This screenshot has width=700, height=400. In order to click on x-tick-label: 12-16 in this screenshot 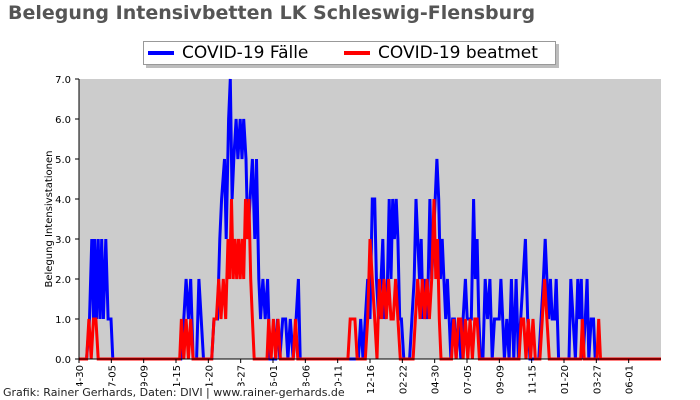, I will do `click(371, 379)`.